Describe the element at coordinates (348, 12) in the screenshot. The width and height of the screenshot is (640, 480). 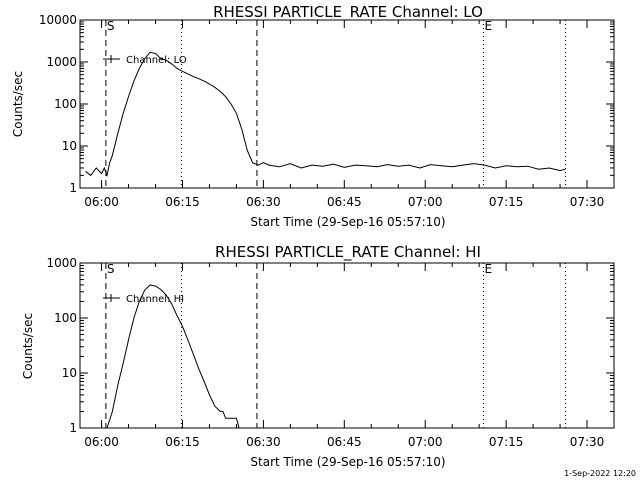
I see `panel-lo-title: RHESSI PARTICLE_RATE Channel: LO` at that location.